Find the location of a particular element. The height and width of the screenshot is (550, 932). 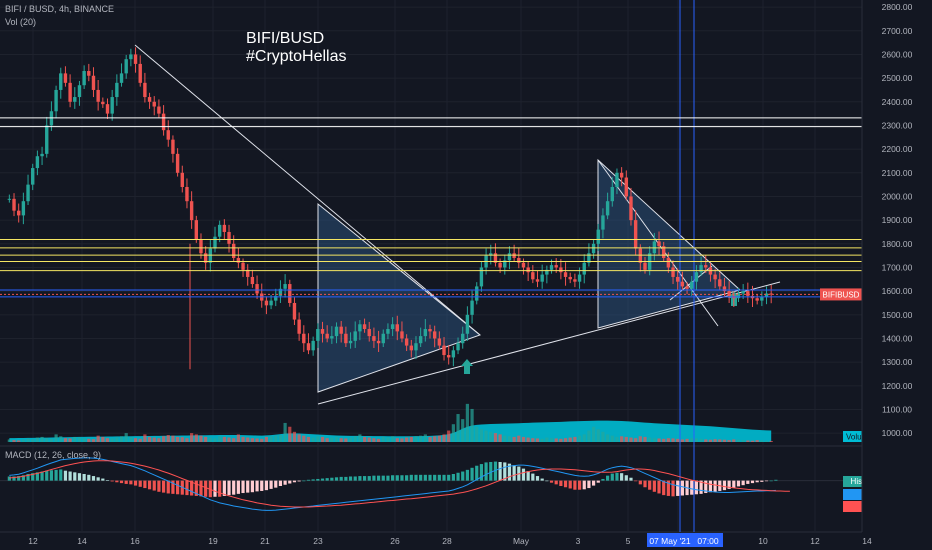

cursor-time-box is located at coordinates (708, 540).